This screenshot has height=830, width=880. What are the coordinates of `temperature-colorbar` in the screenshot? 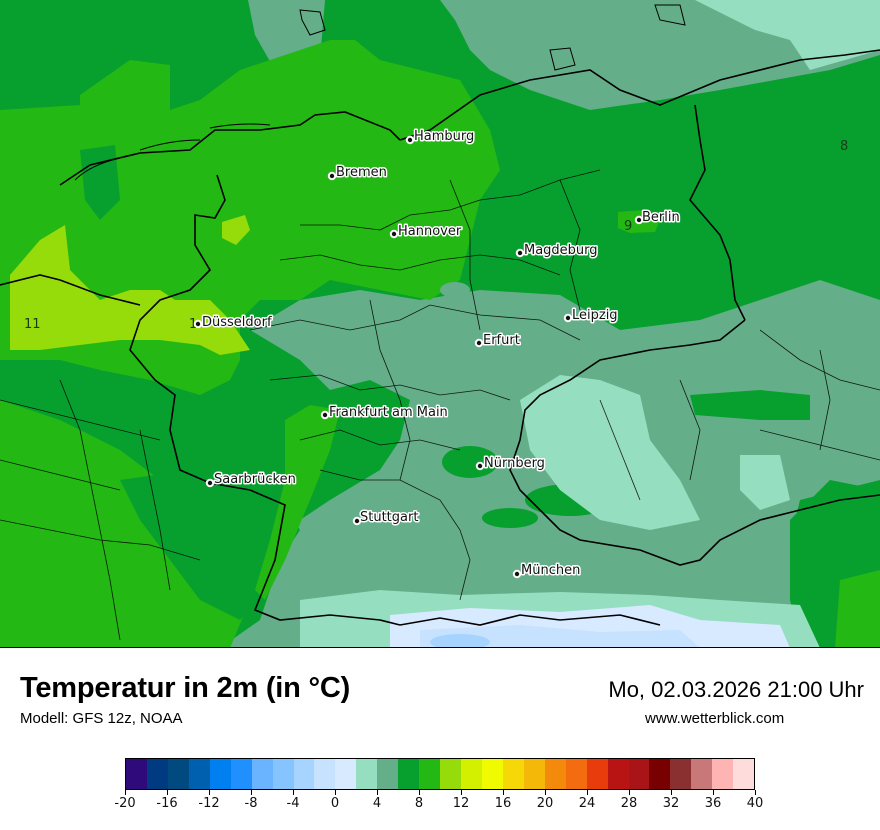 It's located at (440, 774).